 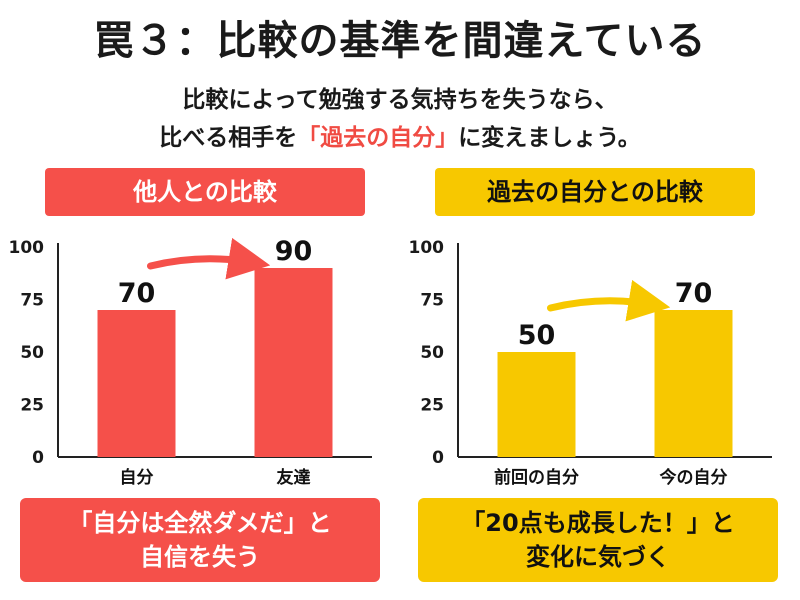 I want to click on left-data-label-1: 90, so click(x=294, y=251).